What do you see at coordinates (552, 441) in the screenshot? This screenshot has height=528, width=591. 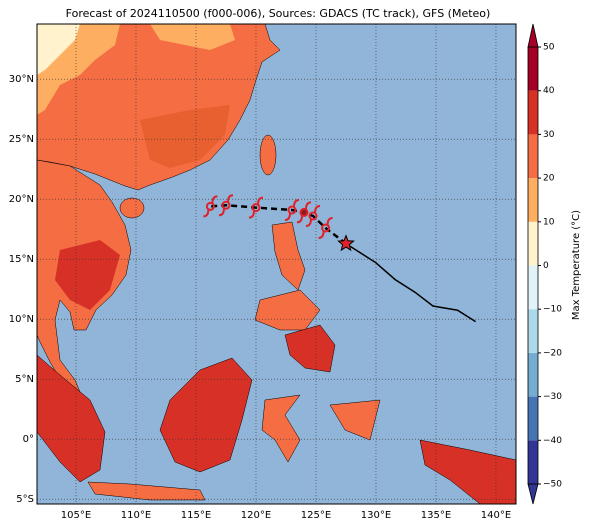 I see `colorbar-tick-label: −40` at bounding box center [552, 441].